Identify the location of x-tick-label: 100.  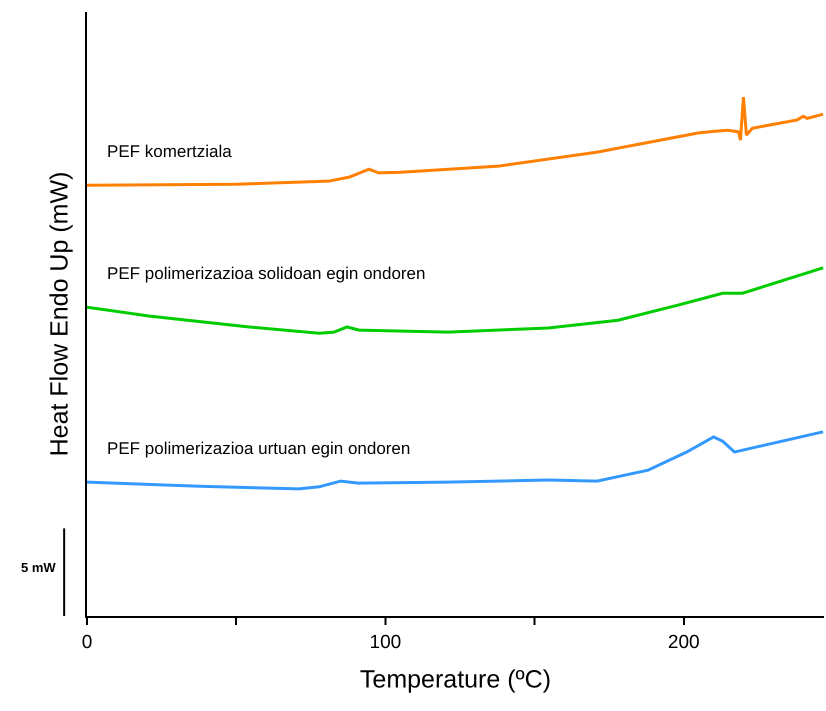
(386, 642).